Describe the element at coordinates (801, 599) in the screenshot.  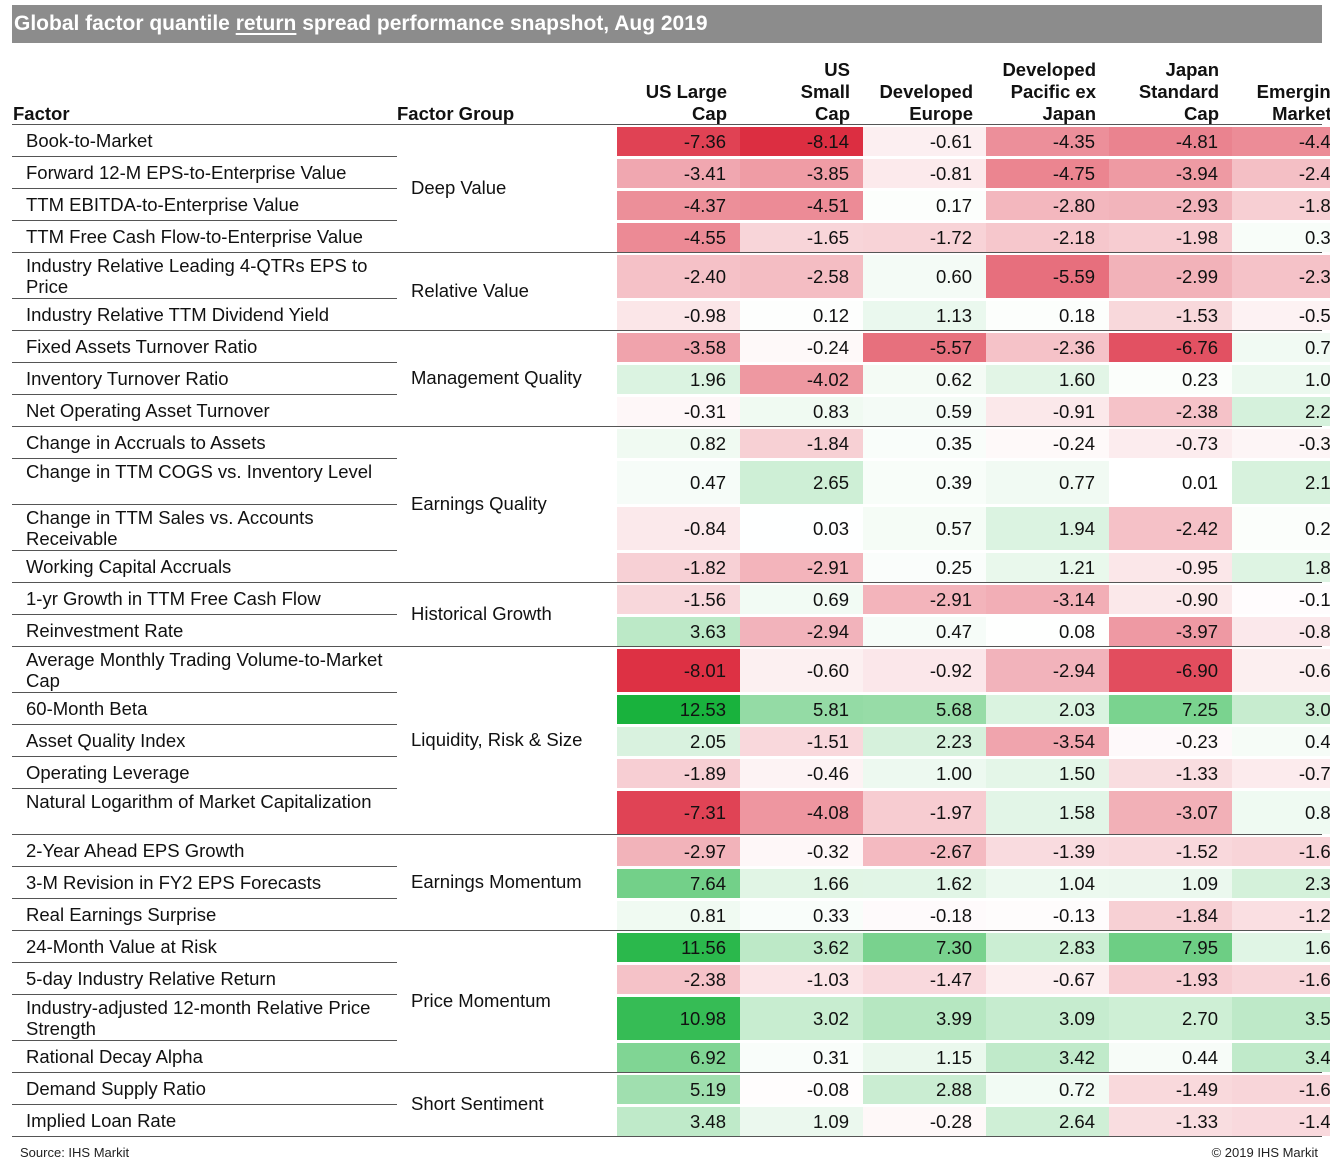
I see `value-cell-us-small-cap: 0.69` at that location.